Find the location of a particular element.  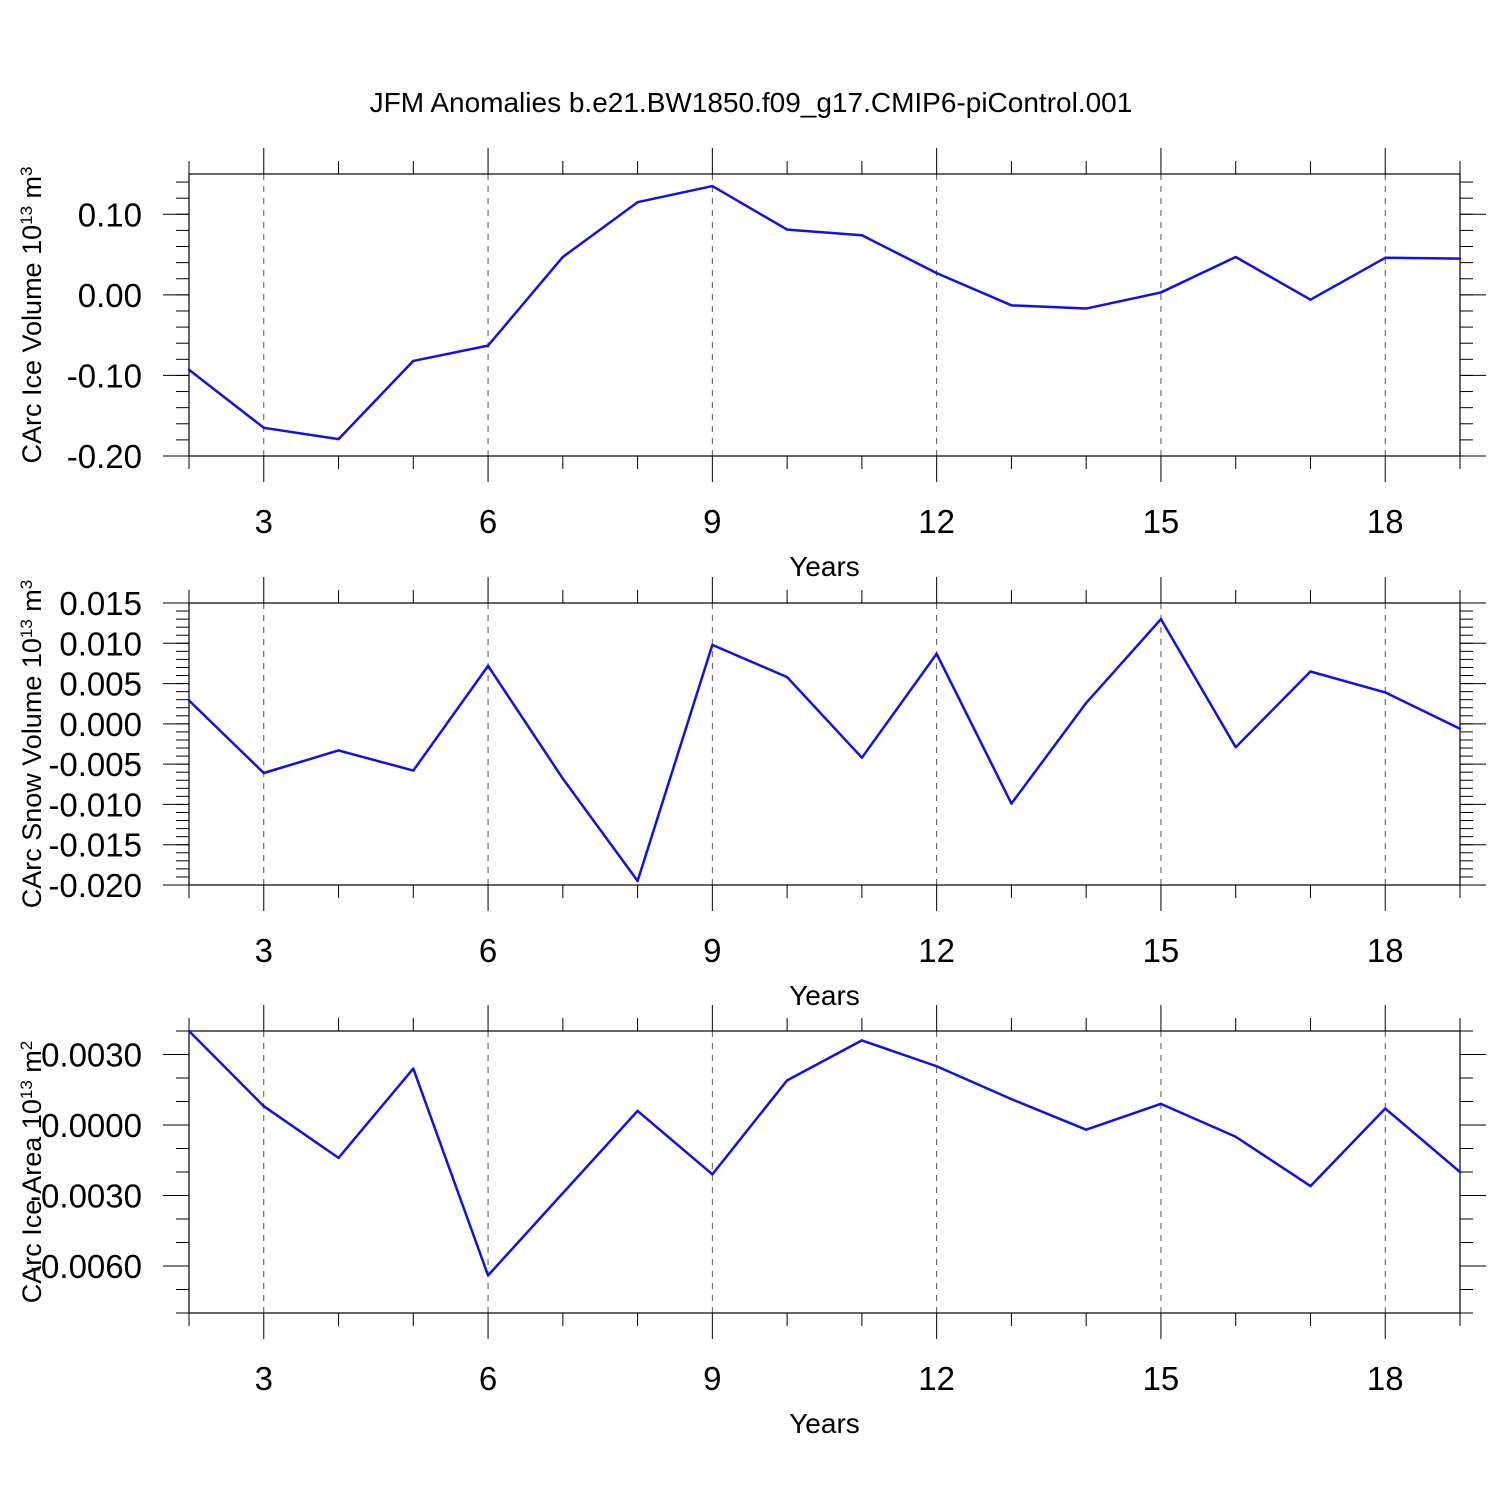

y-tick-label: 0.0000 is located at coordinates (91, 1125).